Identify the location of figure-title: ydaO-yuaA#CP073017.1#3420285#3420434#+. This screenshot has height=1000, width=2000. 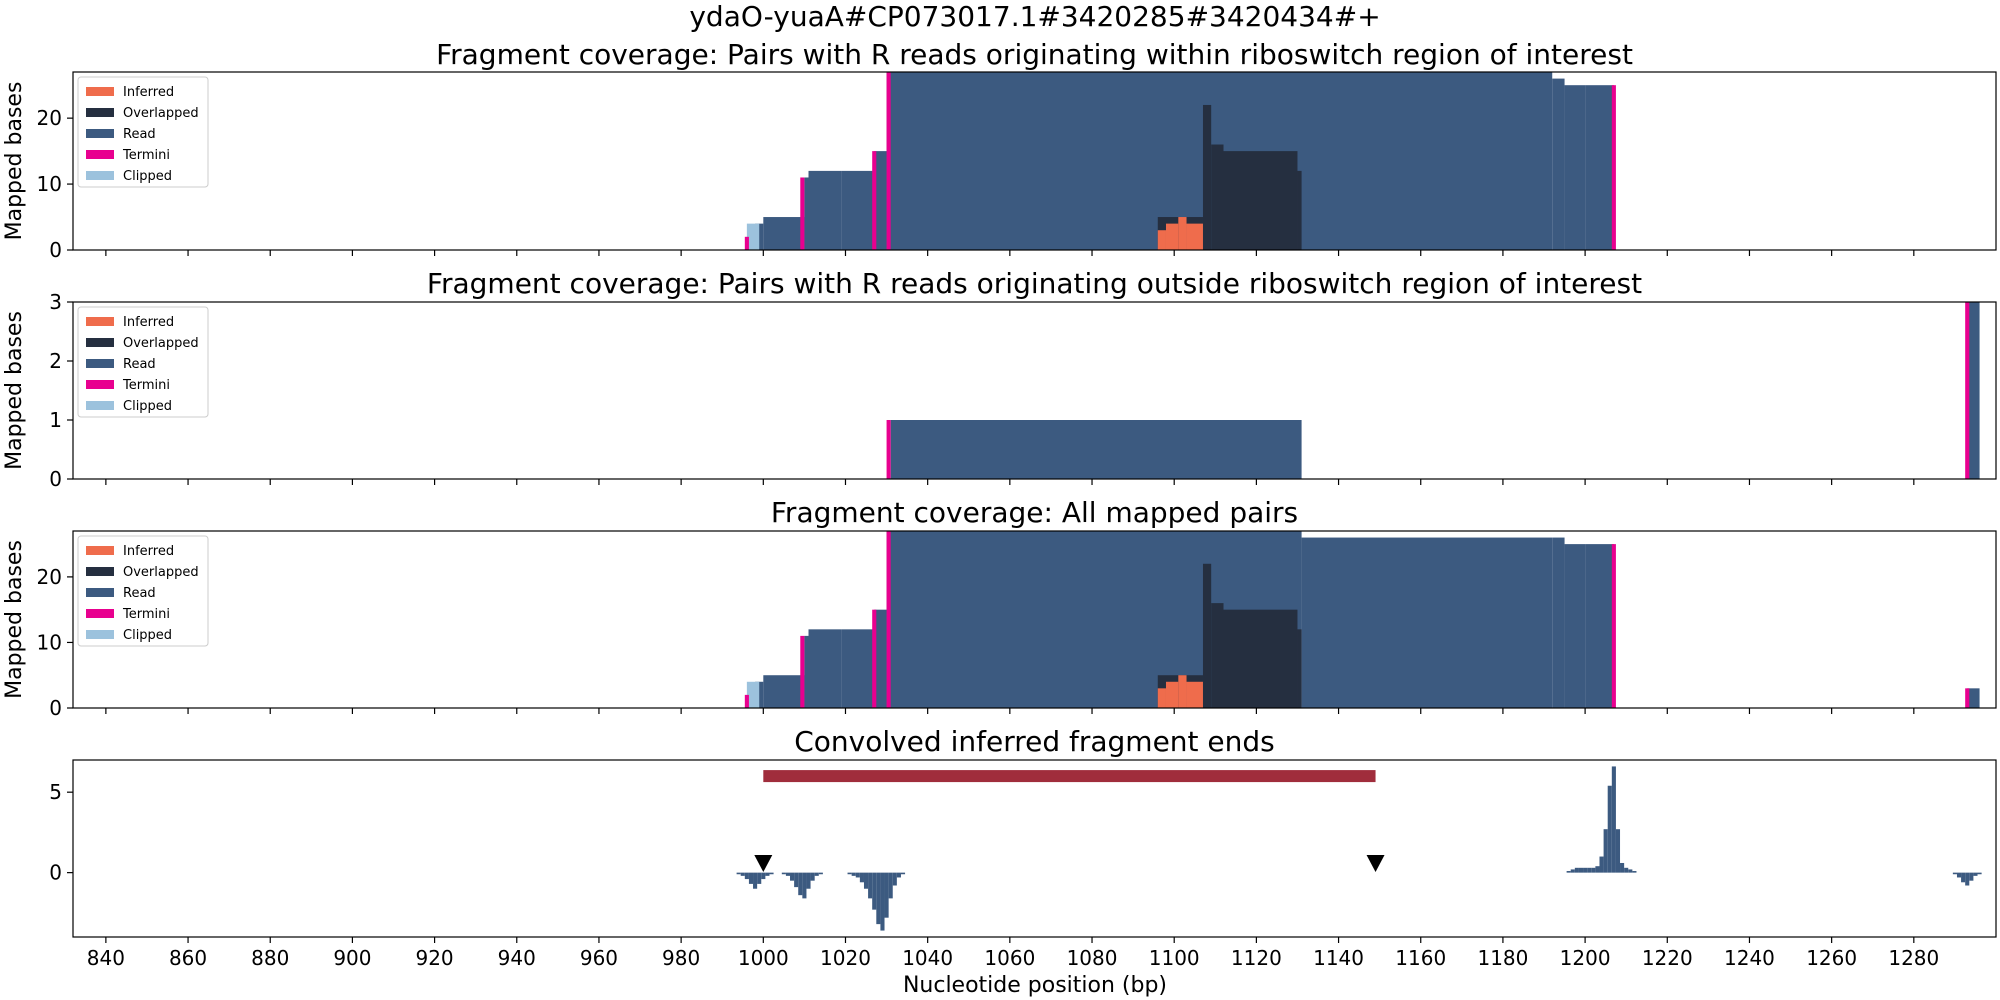
(1034, 16).